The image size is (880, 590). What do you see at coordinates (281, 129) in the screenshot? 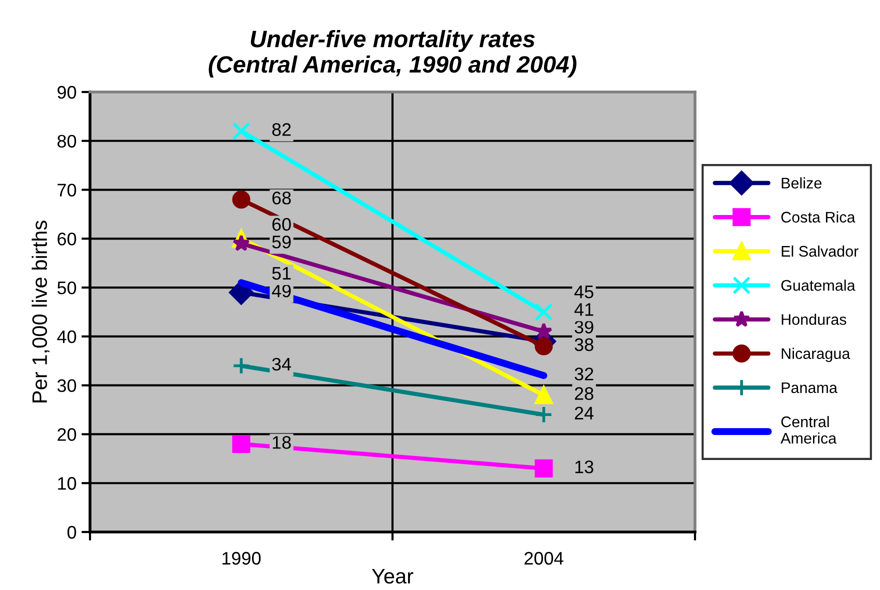
I see `data-label: 82` at bounding box center [281, 129].